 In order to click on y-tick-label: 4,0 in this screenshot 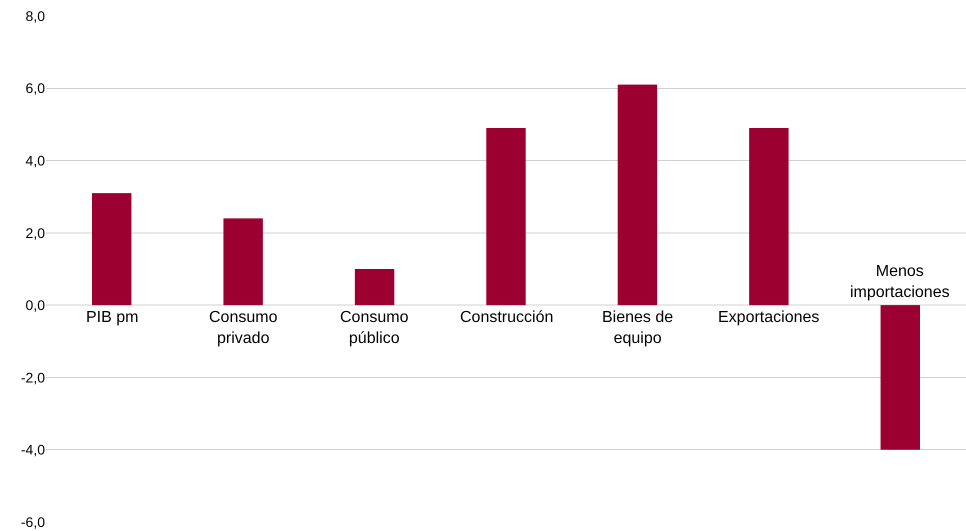, I will do `click(36, 160)`.